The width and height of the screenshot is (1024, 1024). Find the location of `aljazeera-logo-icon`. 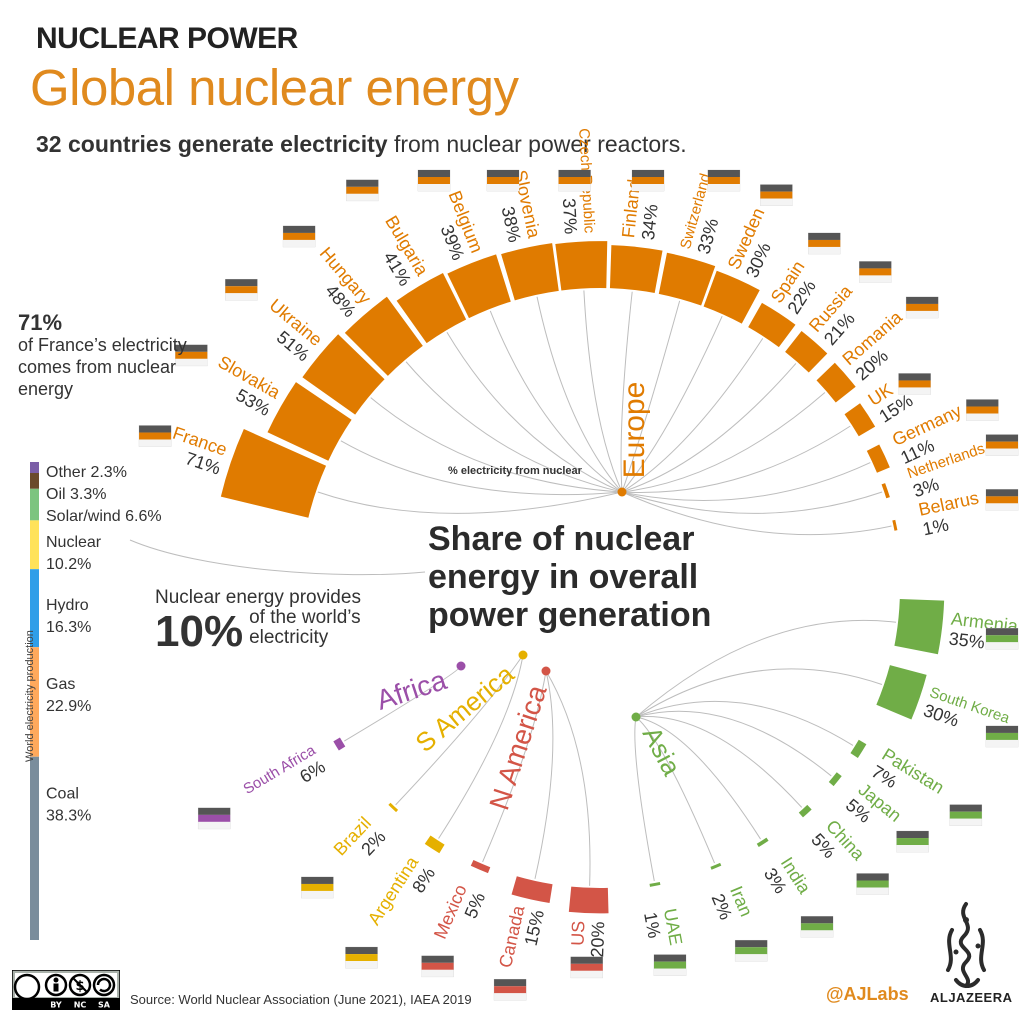

aljazeera-logo-icon is located at coordinates (966, 945).